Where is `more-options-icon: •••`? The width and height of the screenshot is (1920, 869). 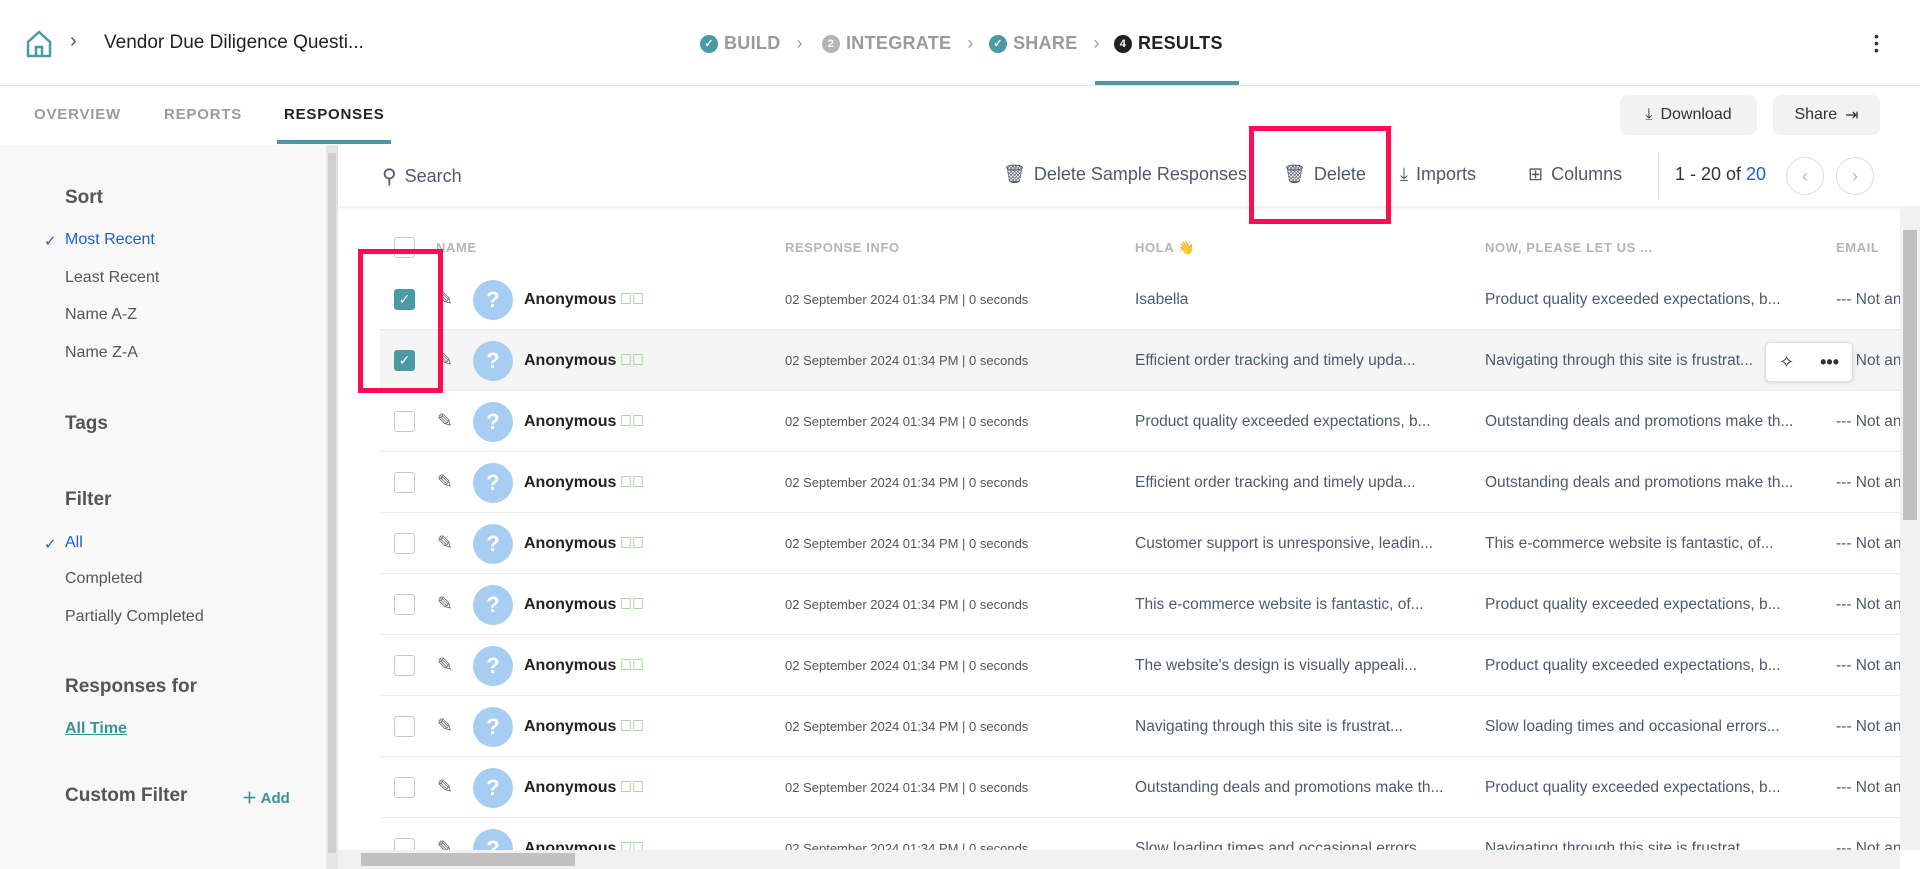
more-options-icon: ••• is located at coordinates (1829, 361).